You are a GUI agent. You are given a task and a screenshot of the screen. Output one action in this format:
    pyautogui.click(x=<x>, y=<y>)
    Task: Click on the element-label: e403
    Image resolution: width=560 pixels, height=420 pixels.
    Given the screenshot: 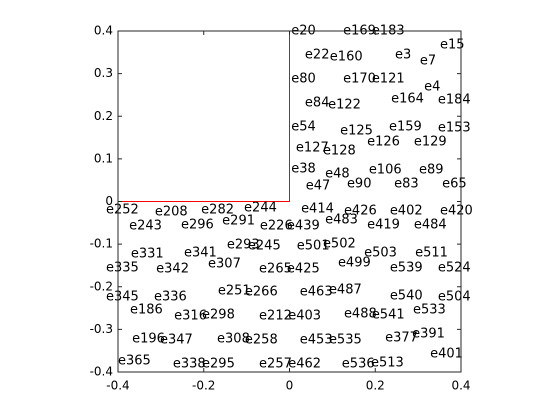 What is the action you would take?
    pyautogui.click(x=304, y=316)
    